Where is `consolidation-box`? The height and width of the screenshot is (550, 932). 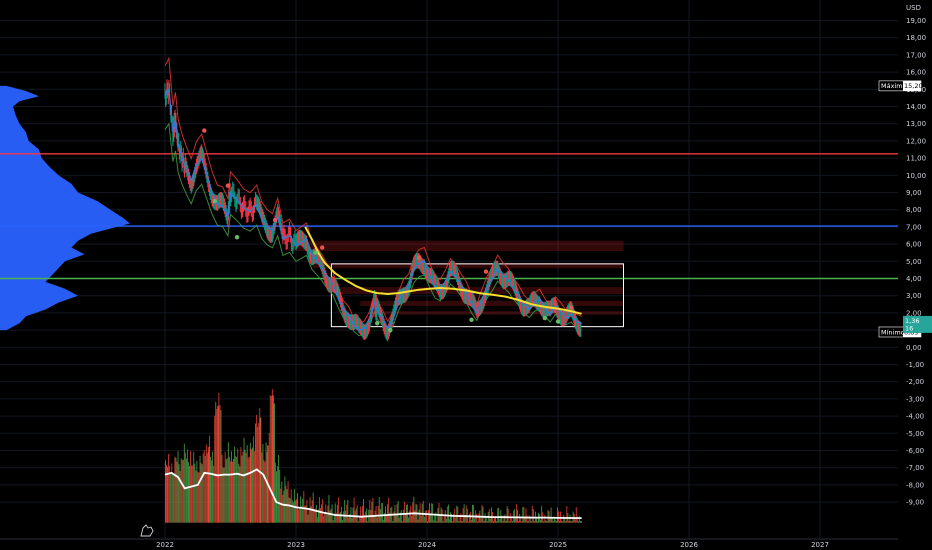 consolidation-box is located at coordinates (477, 295).